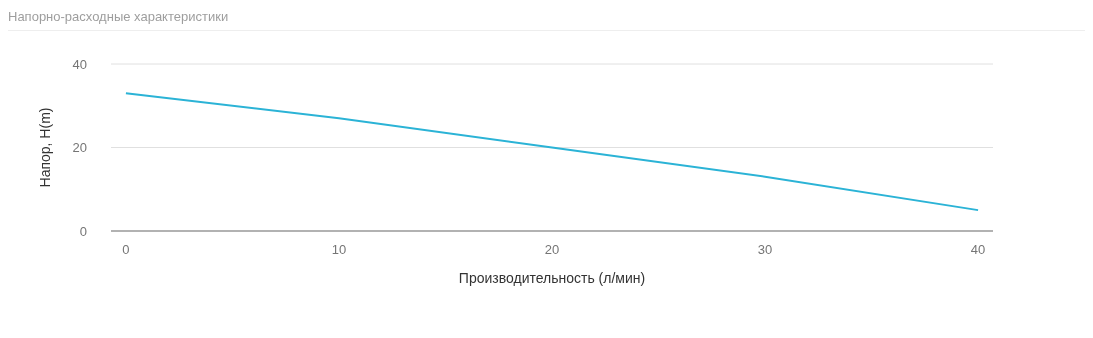  I want to click on x-tick-label: 20, so click(552, 250).